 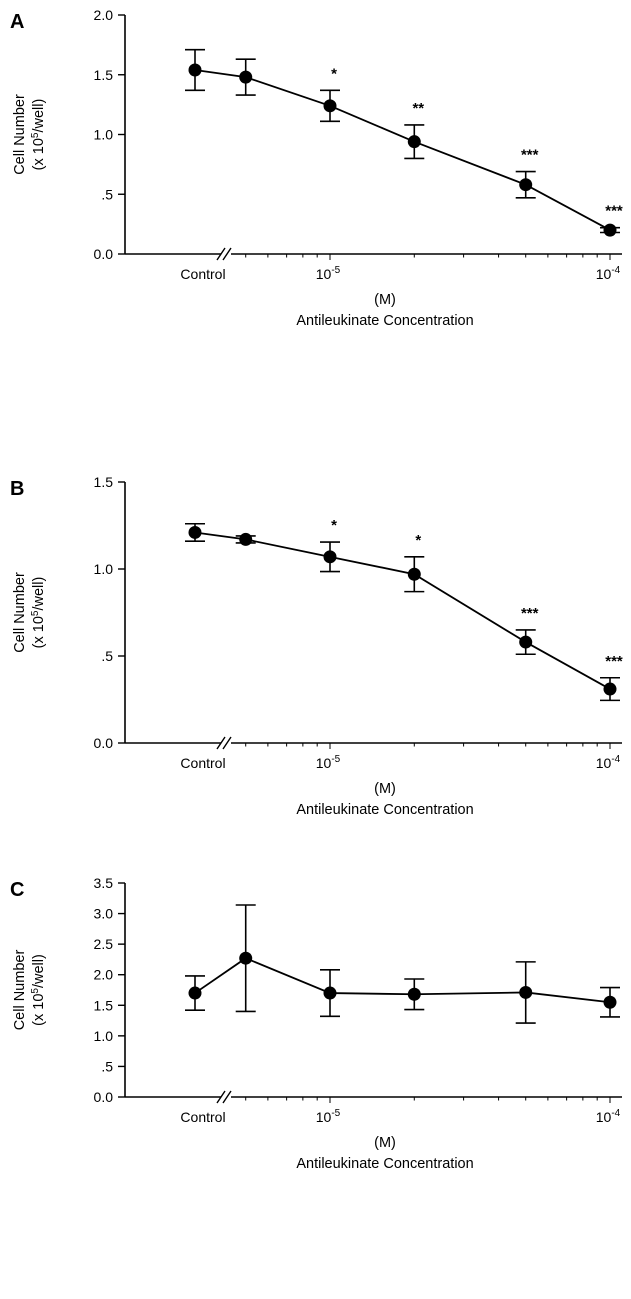 I want to click on panel-letter: A, so click(x=17, y=22).